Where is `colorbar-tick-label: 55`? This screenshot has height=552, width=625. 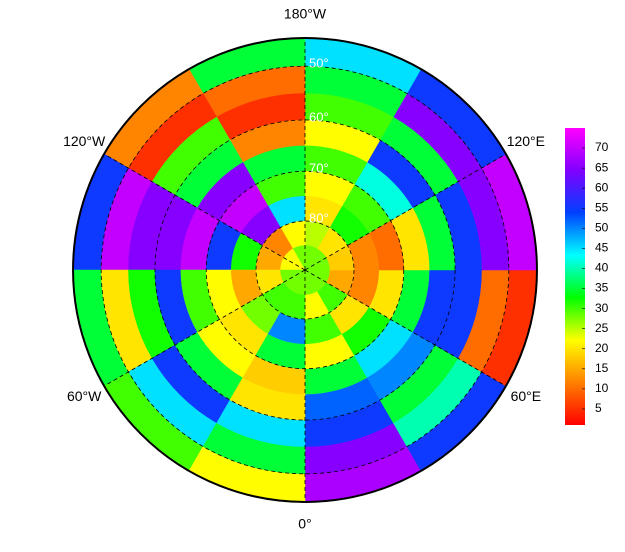 colorbar-tick-label: 55 is located at coordinates (602, 207).